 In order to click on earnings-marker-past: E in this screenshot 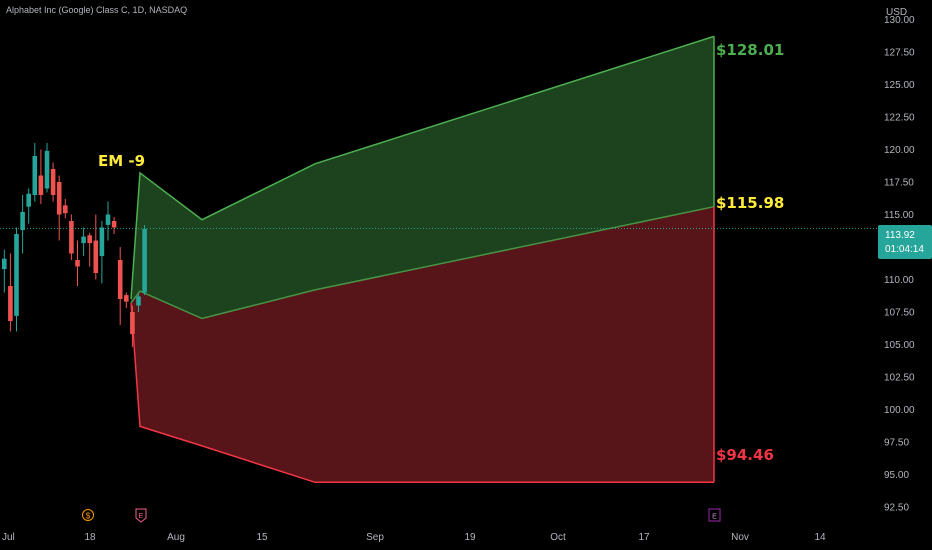, I will do `click(141, 515)`.